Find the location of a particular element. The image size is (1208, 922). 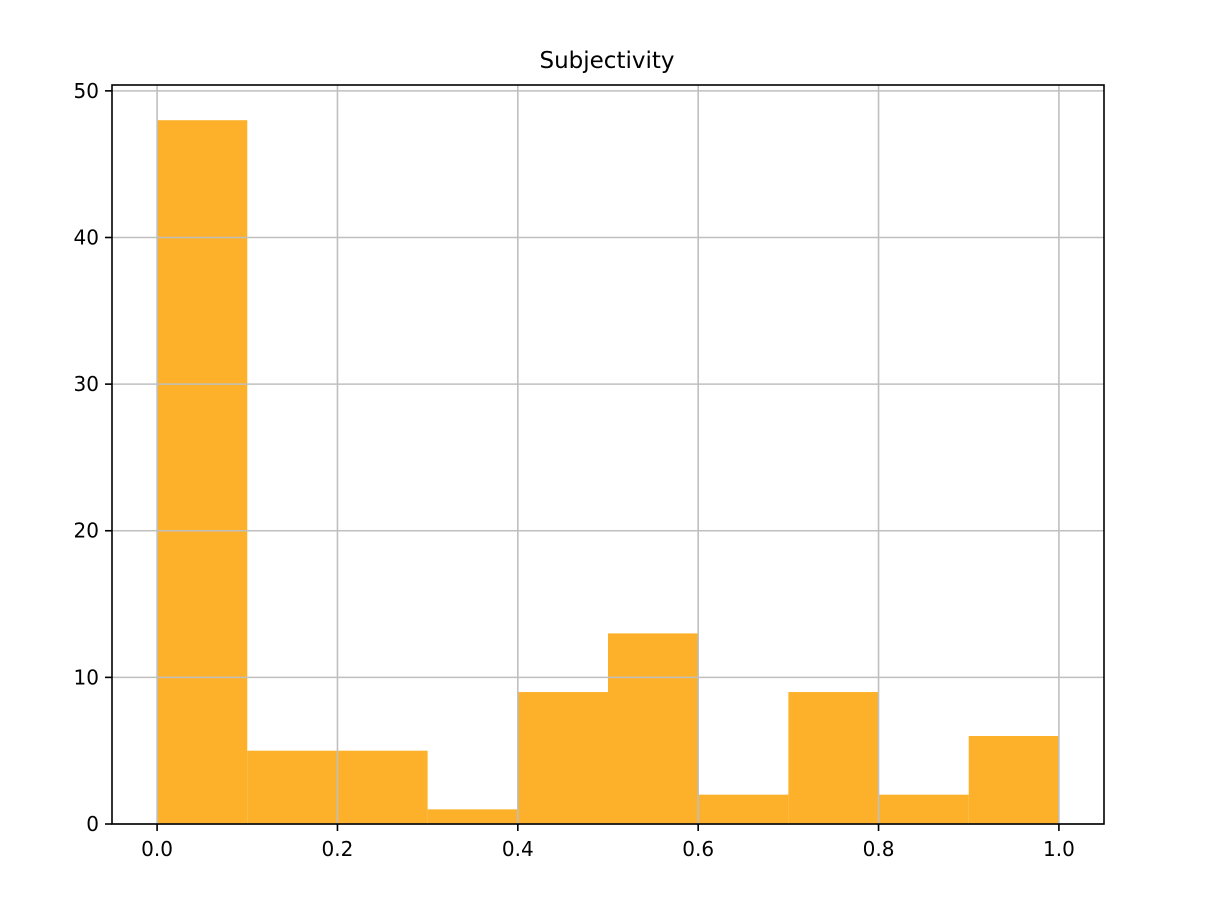

x-tick-label-0: 0.0 is located at coordinates (157, 849).